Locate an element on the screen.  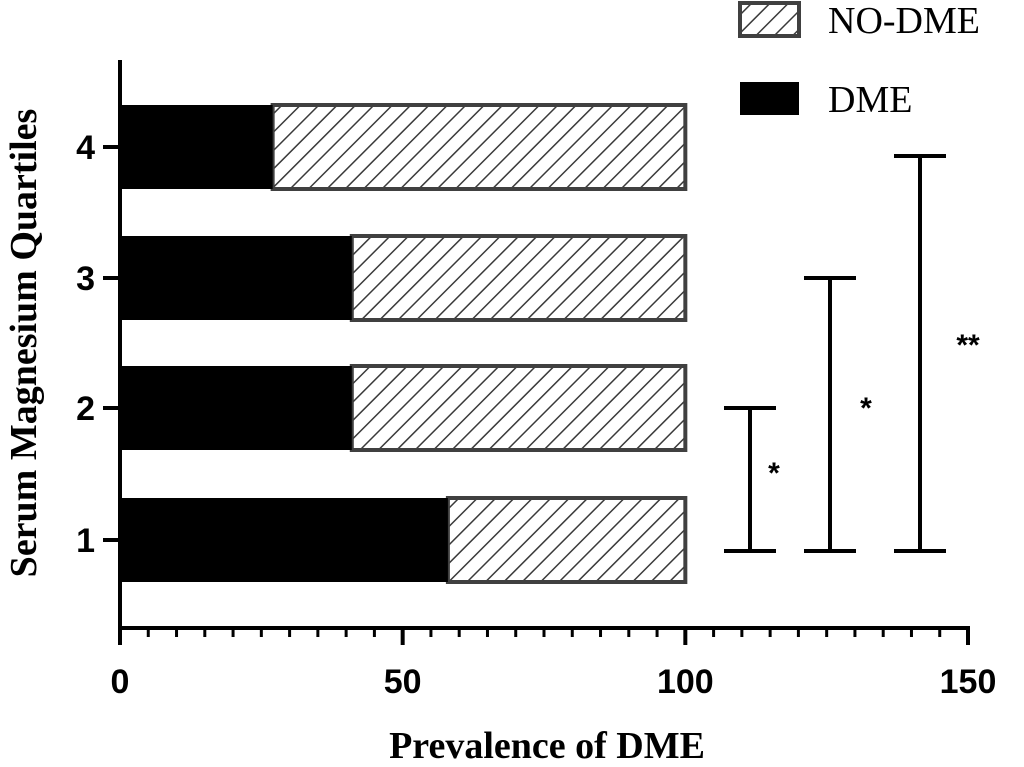
x-tick-label: 0 is located at coordinates (120, 682).